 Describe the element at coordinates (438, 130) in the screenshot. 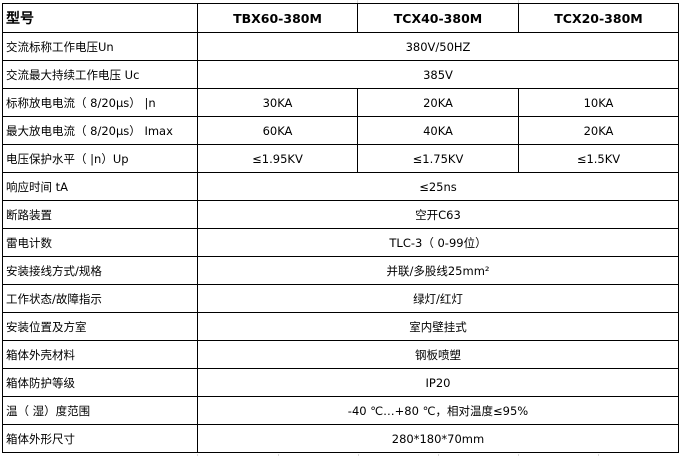

I see `row-value: 40KA` at that location.